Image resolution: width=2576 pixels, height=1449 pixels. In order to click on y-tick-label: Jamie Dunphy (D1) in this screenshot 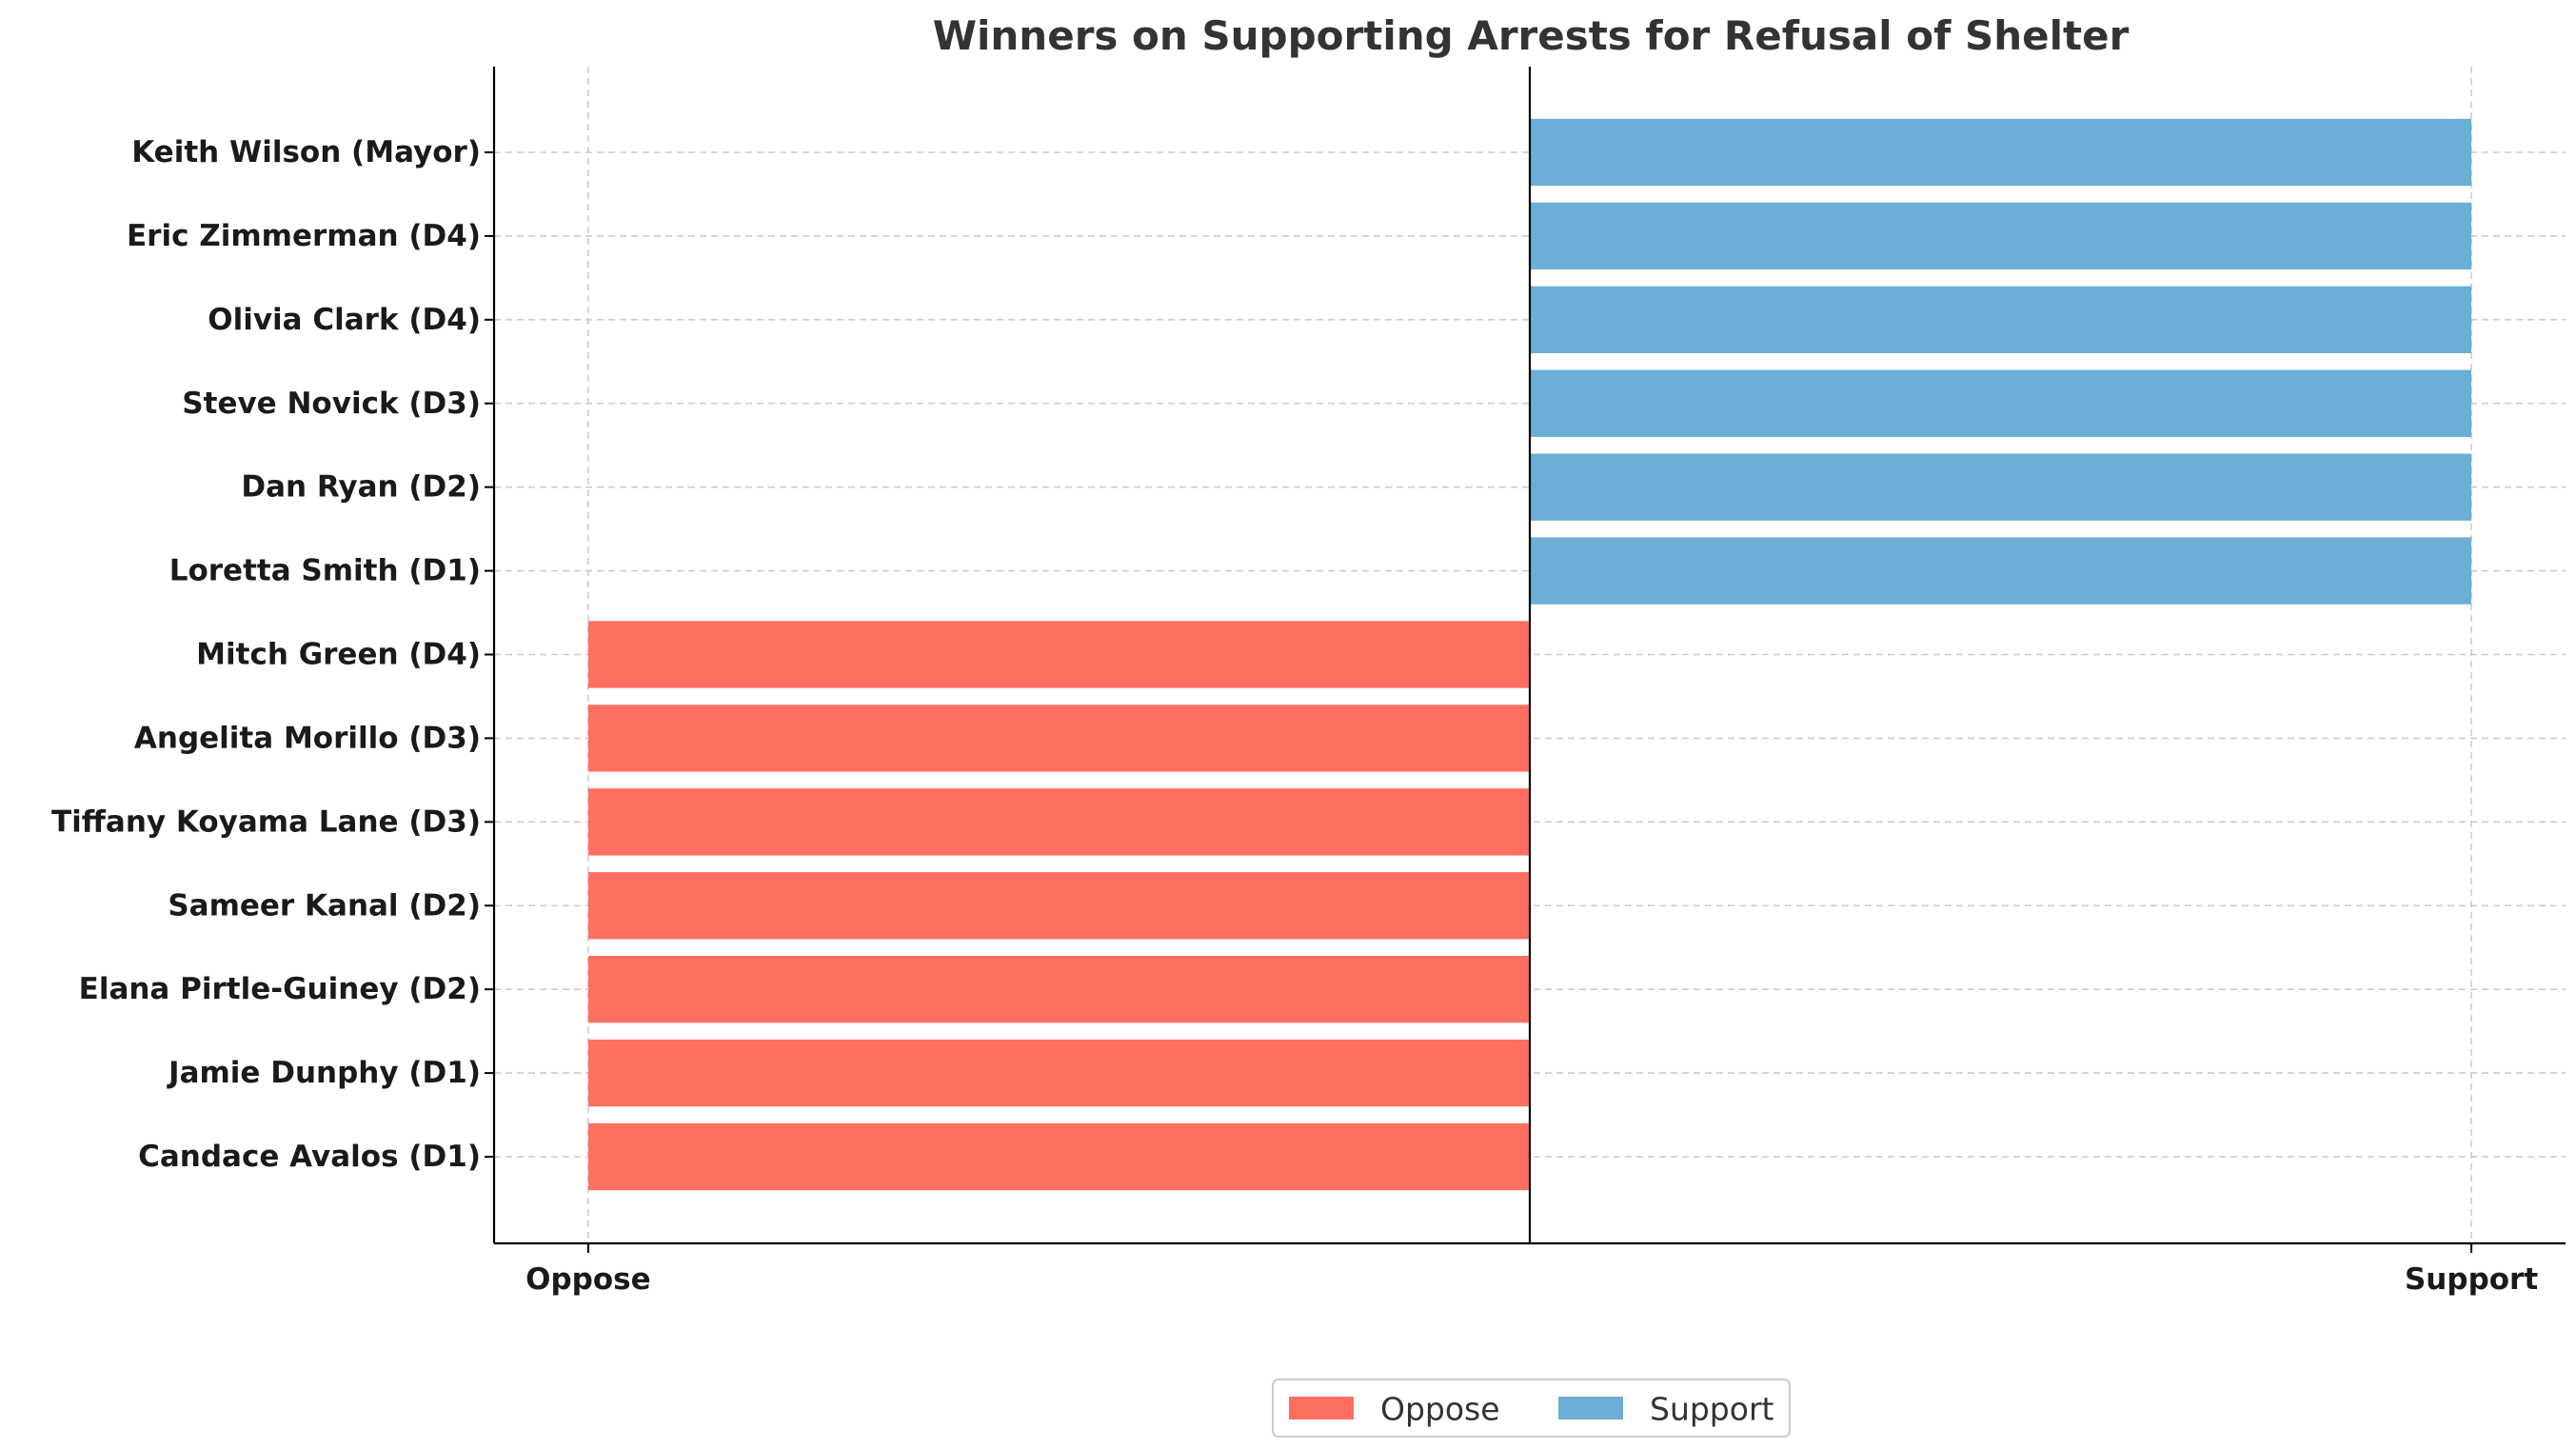, I will do `click(324, 1073)`.